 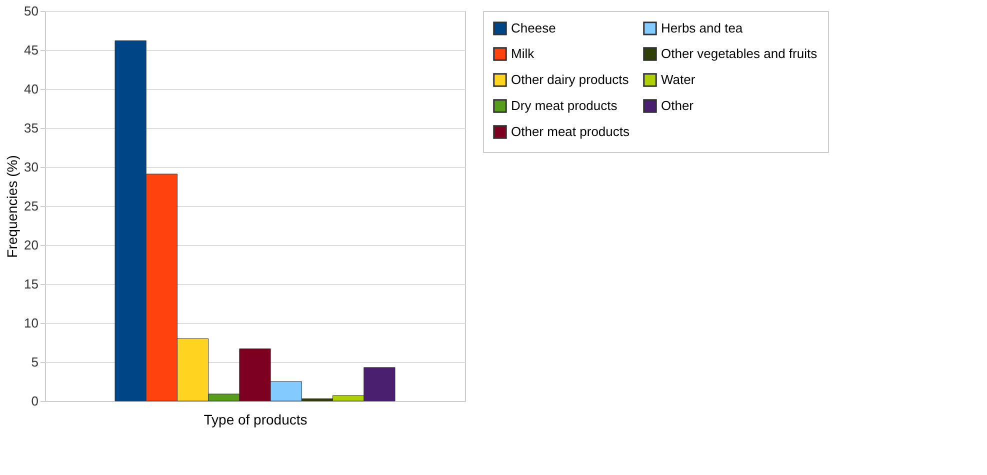 What do you see at coordinates (31, 89) in the screenshot?
I see `y-tick-label: 40` at bounding box center [31, 89].